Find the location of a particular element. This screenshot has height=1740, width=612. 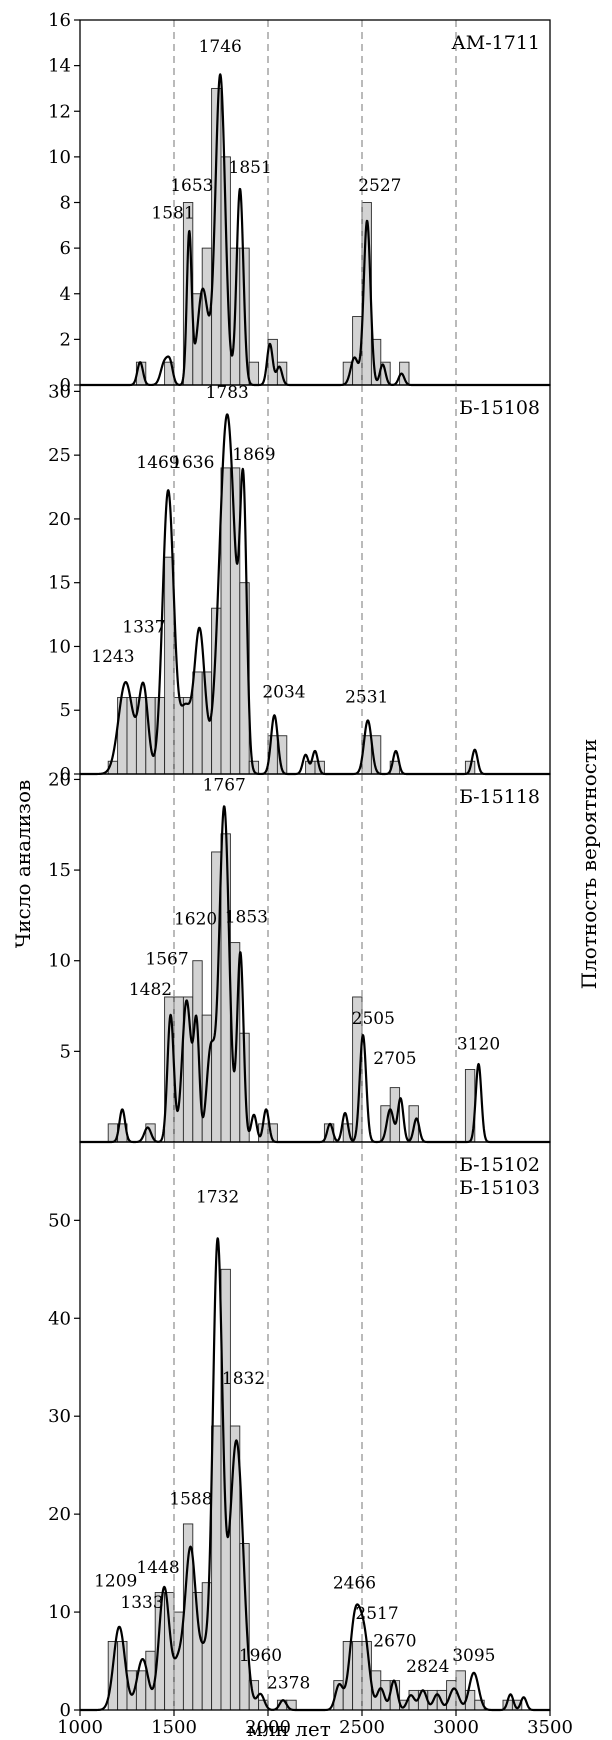

peak-age-label: 1581 is located at coordinates (172, 213).